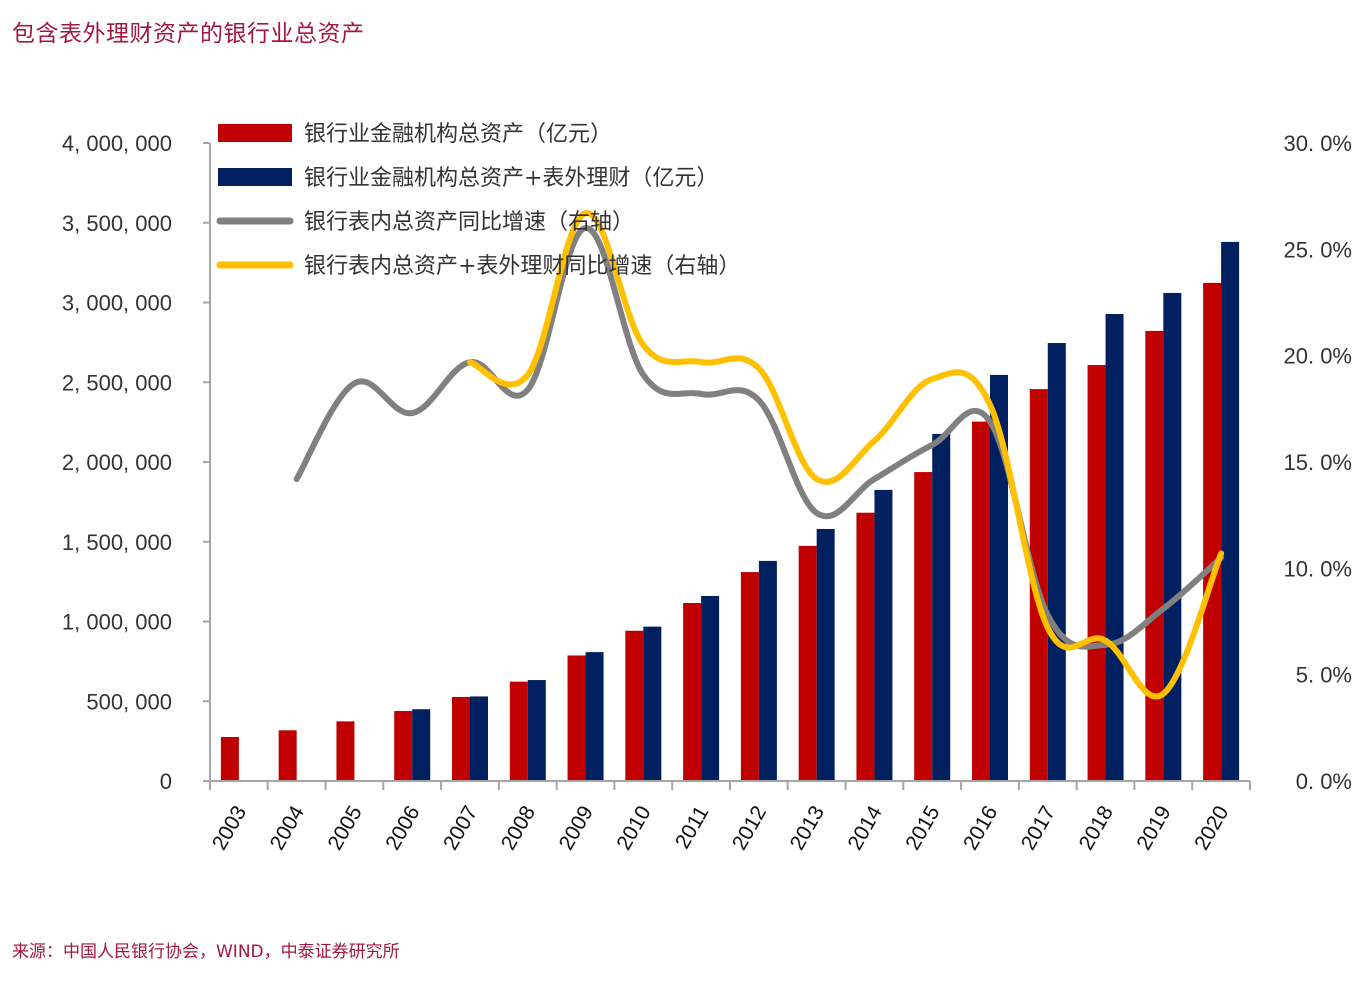 This screenshot has width=1366, height=982. I want to click on bar-onbalance-2020, so click(1212, 531).